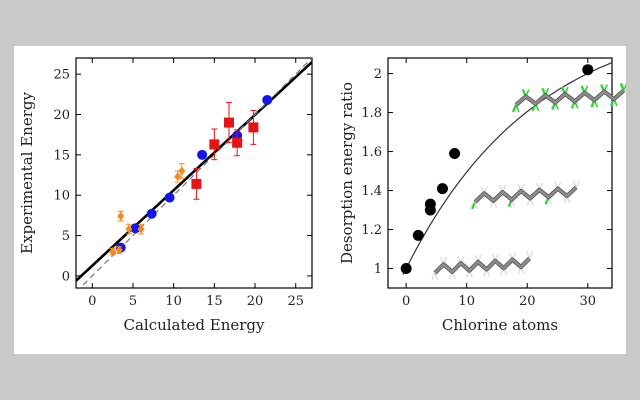  Describe the element at coordinates (371, 113) in the screenshot. I see `y-tick-label: 1.8` at that location.